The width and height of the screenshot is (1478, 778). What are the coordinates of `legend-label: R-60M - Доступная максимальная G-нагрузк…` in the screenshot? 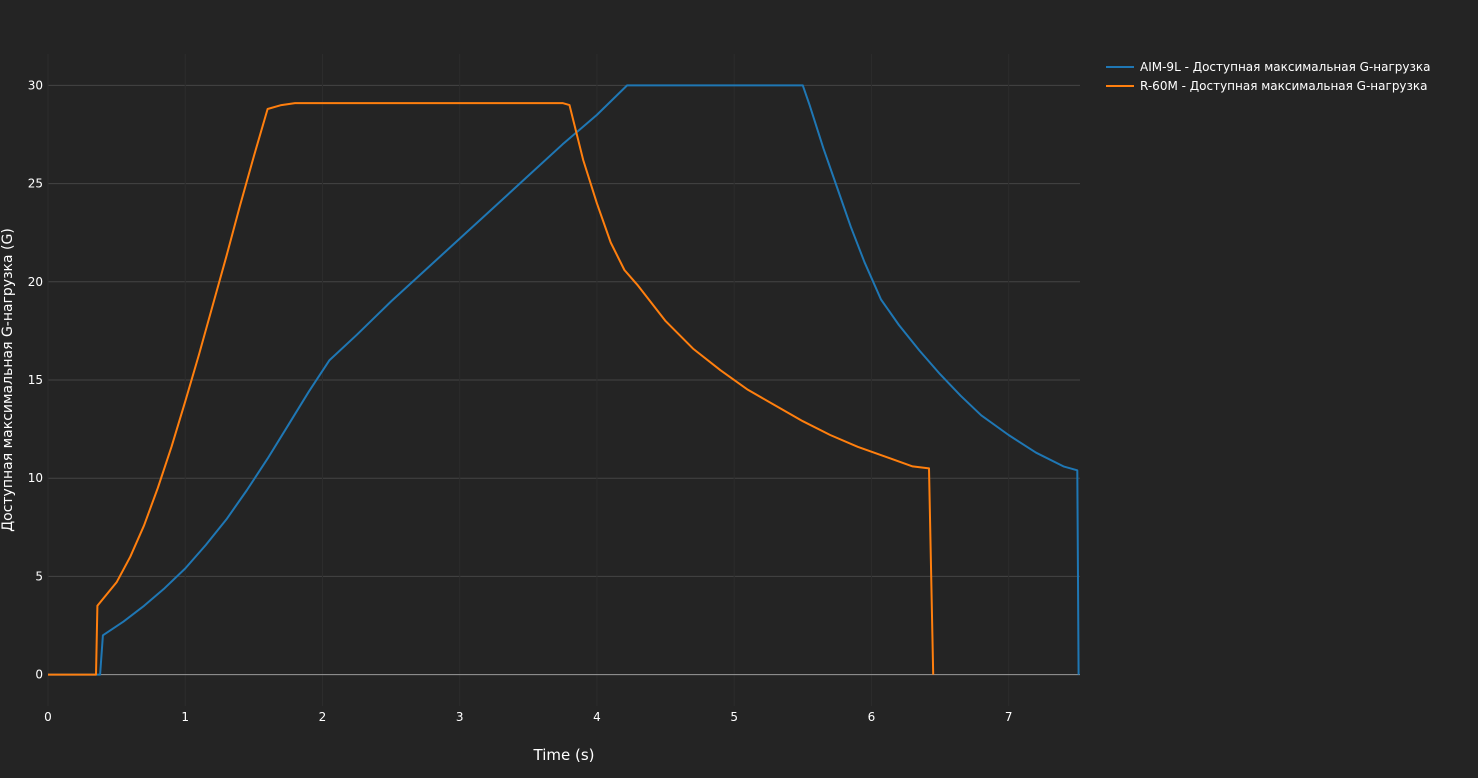 It's located at (1284, 86).